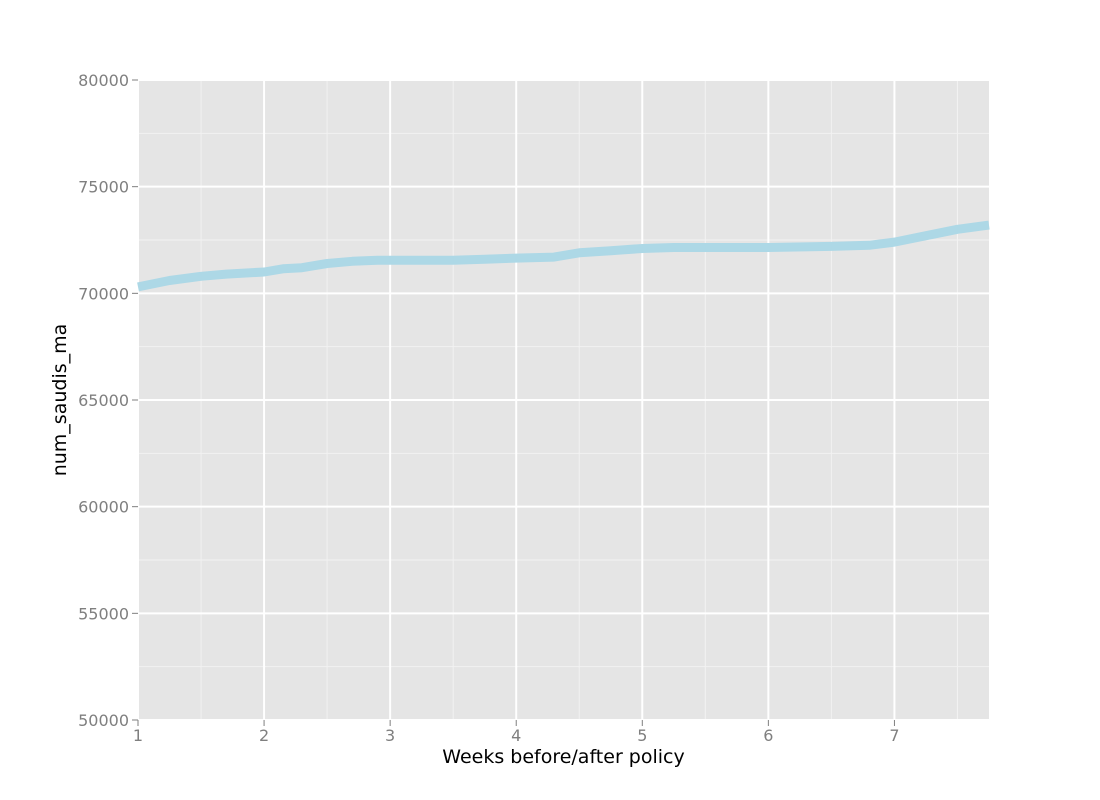 This screenshot has height=800, width=1100. I want to click on x-tick-label: 5, so click(642, 735).